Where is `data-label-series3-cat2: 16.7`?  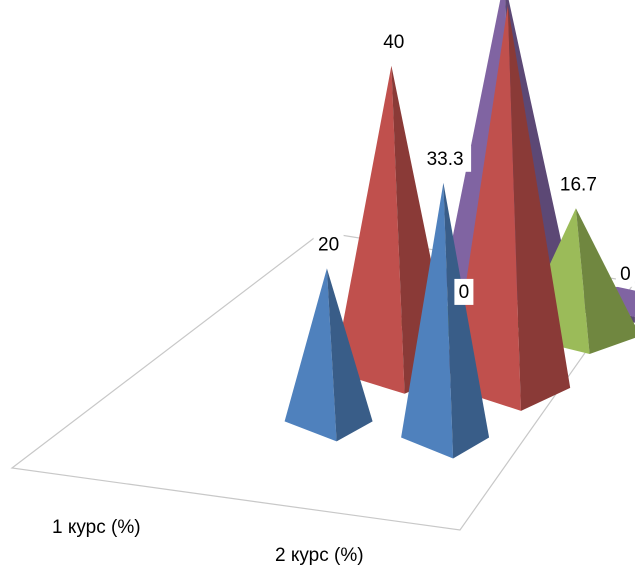 data-label-series3-cat2: 16.7 is located at coordinates (578, 184).